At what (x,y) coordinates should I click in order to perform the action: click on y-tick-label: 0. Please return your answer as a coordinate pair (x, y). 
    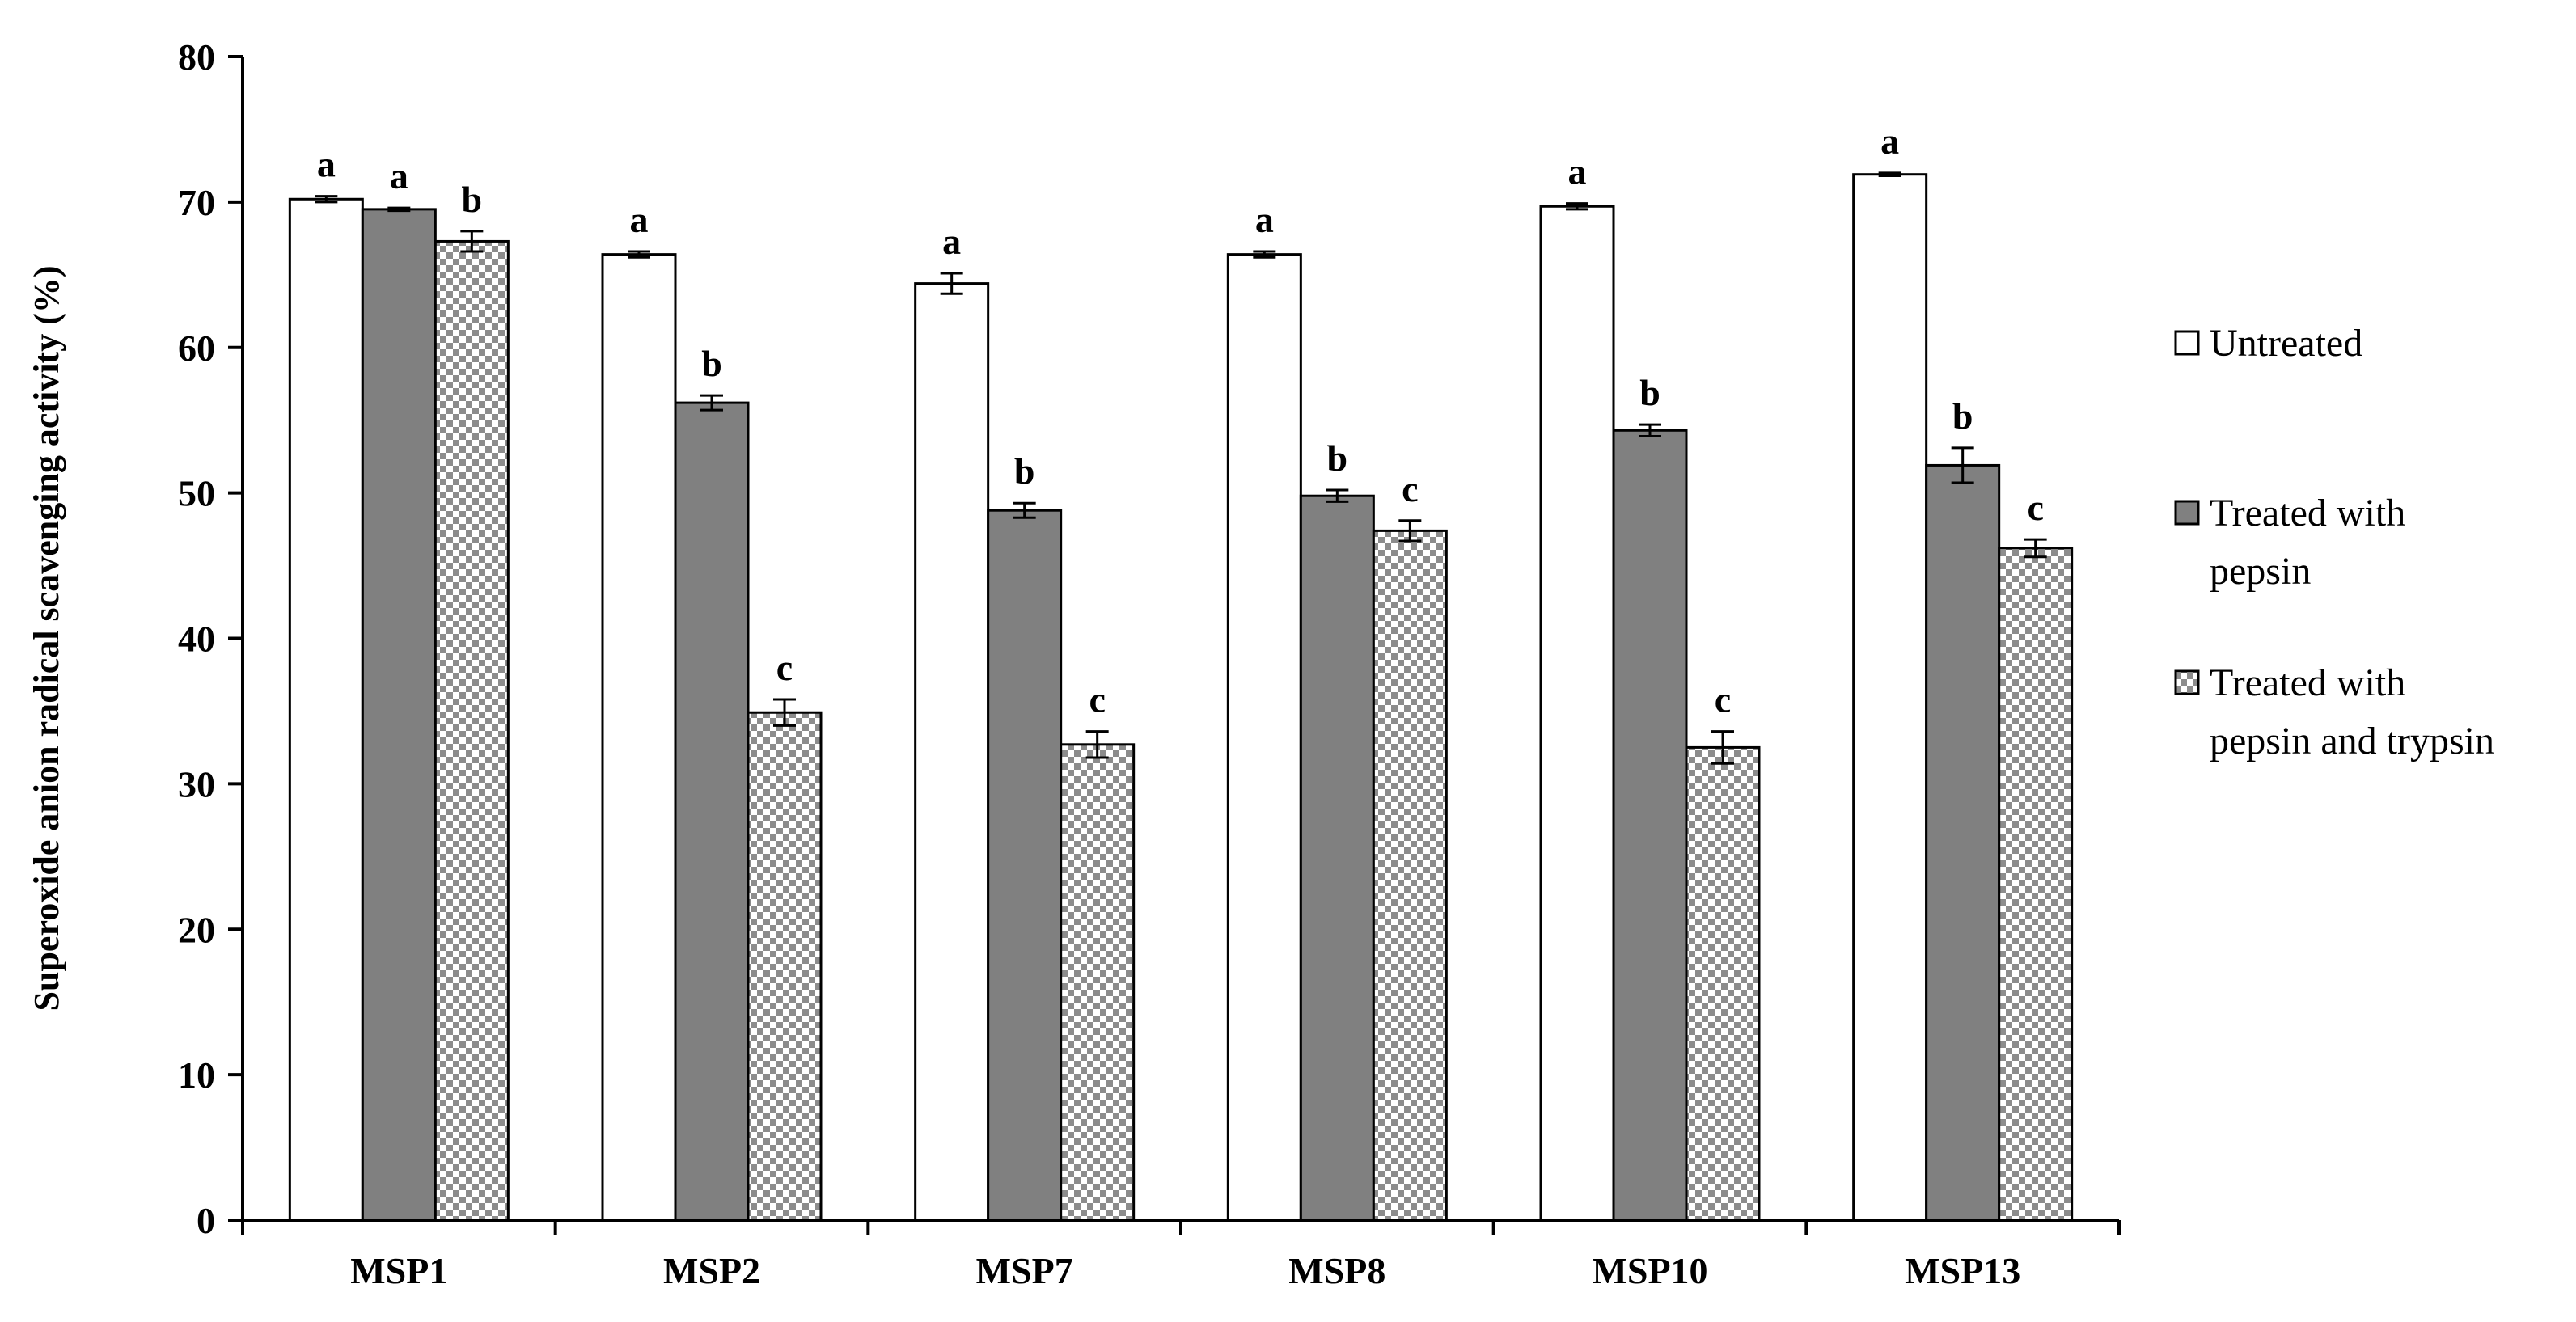
    Looking at the image, I should click on (206, 1220).